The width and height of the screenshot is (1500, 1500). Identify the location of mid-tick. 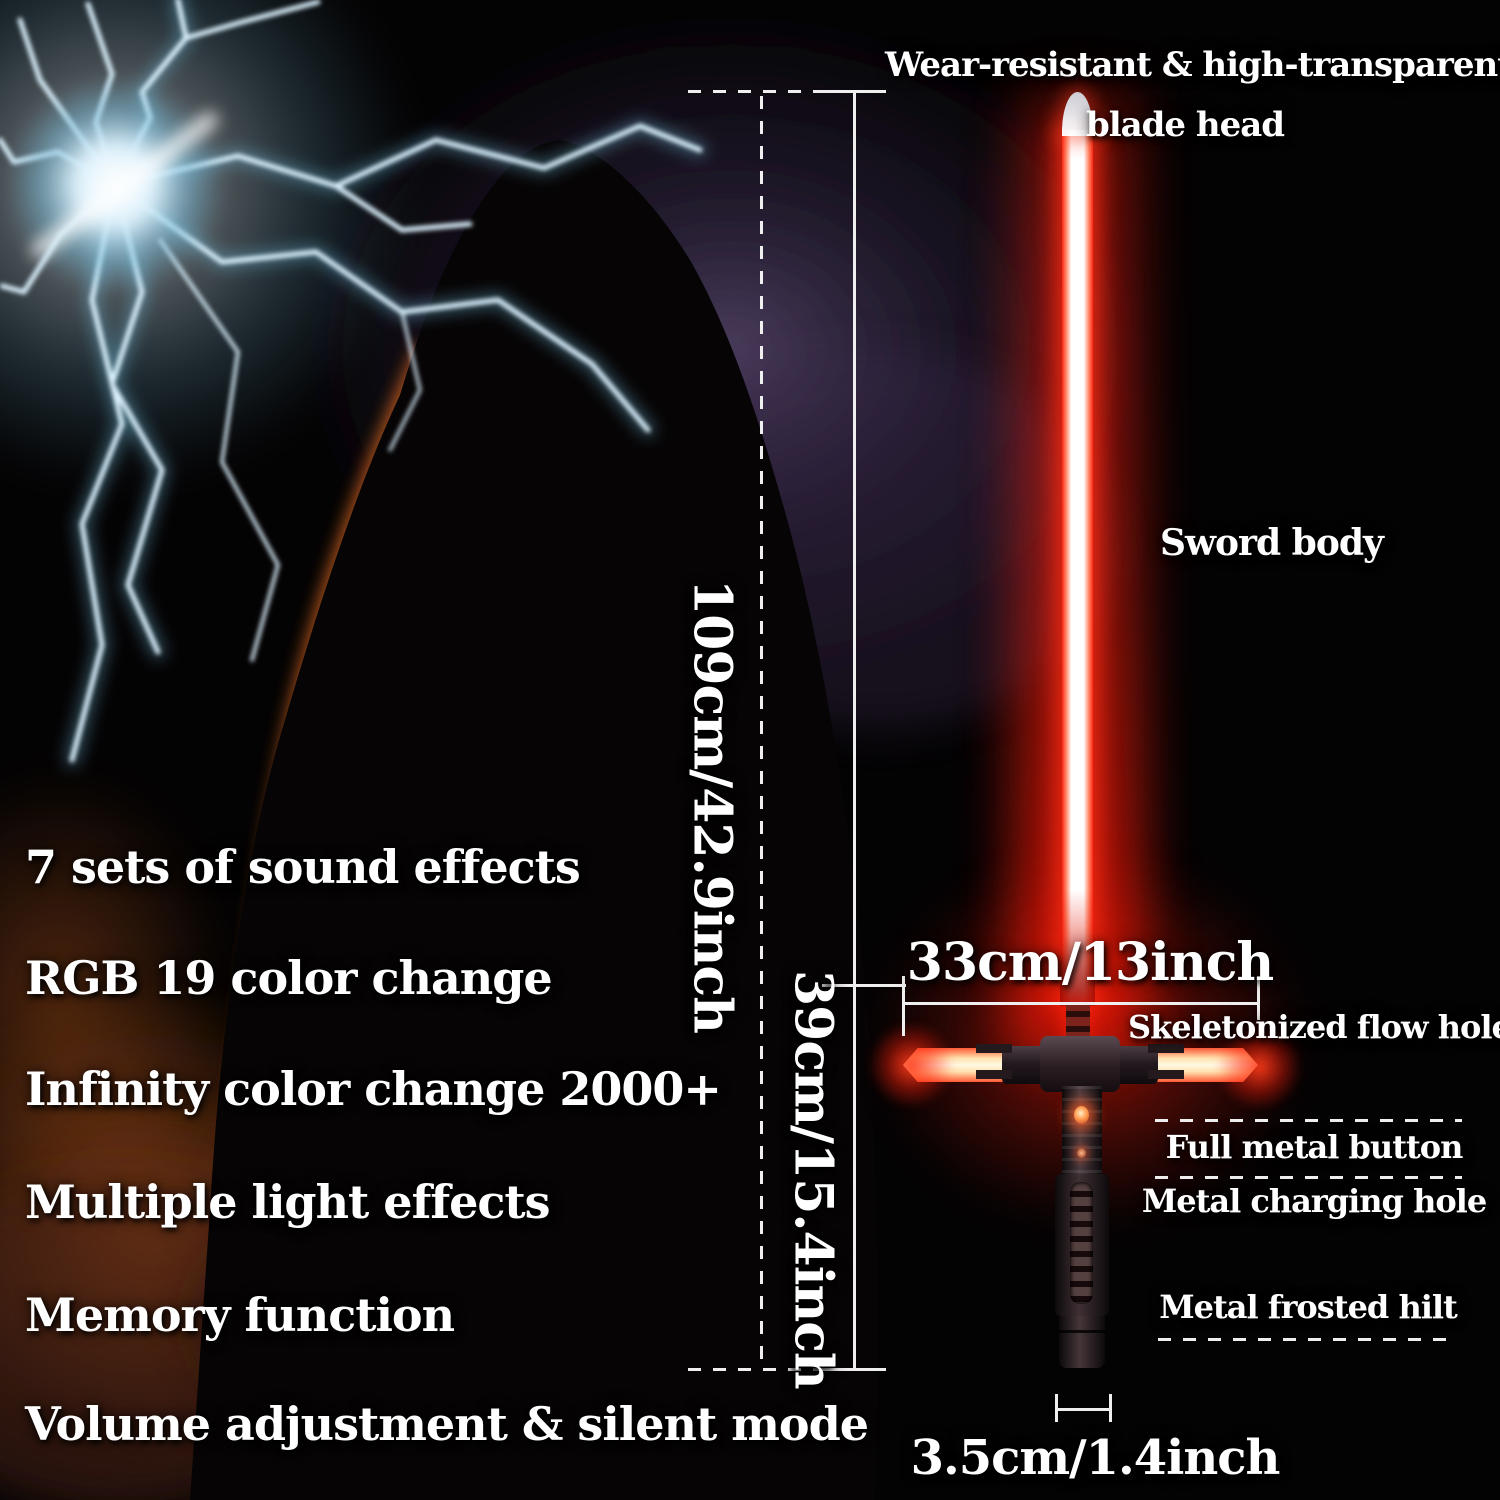
(864, 985).